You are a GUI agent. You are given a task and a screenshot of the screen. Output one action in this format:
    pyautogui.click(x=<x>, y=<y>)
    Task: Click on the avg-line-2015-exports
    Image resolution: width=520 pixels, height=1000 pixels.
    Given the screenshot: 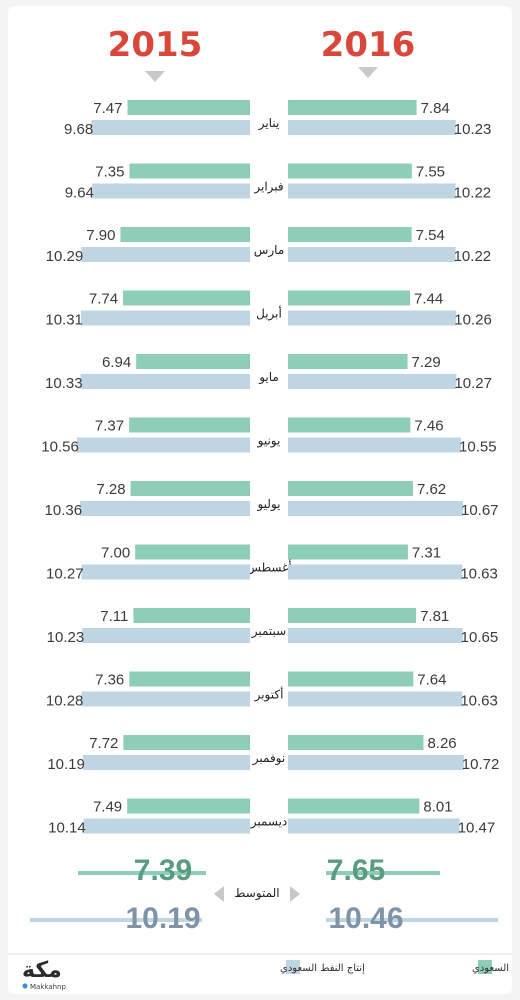 What is the action you would take?
    pyautogui.click(x=142, y=873)
    